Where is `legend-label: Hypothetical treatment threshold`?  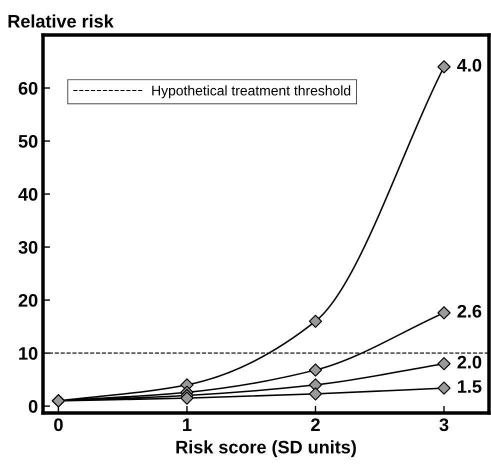
legend-label: Hypothetical treatment threshold is located at coordinates (251, 91).